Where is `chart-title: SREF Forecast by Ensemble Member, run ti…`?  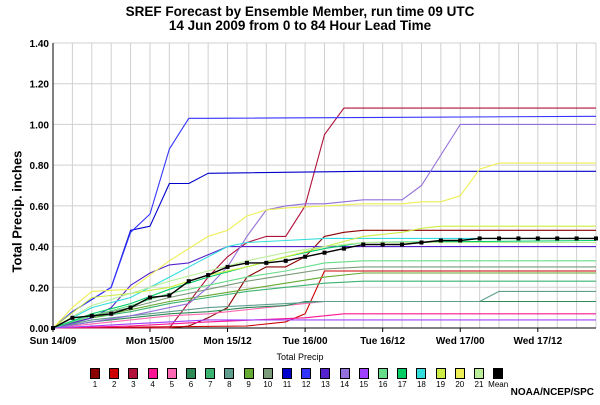 chart-title: SREF Forecast by Ensemble Member, run ti… is located at coordinates (300, 11).